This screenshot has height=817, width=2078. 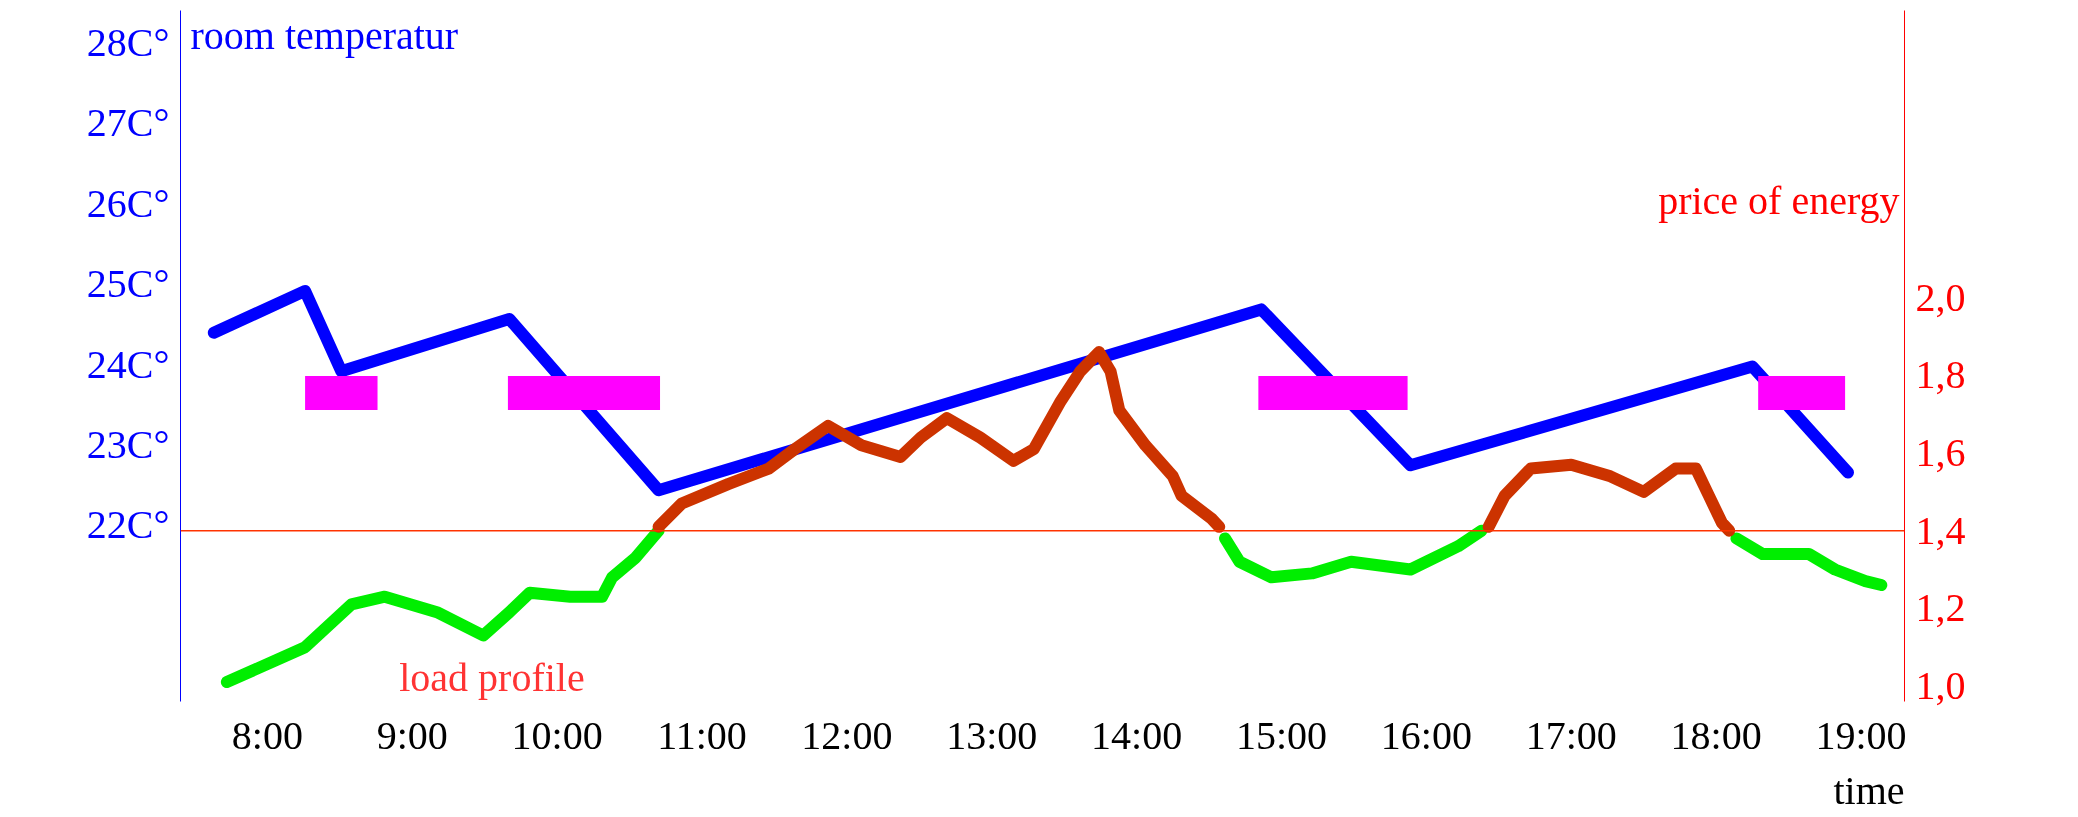 What do you see at coordinates (1426, 735) in the screenshot?
I see `x-tick-label: 16:00` at bounding box center [1426, 735].